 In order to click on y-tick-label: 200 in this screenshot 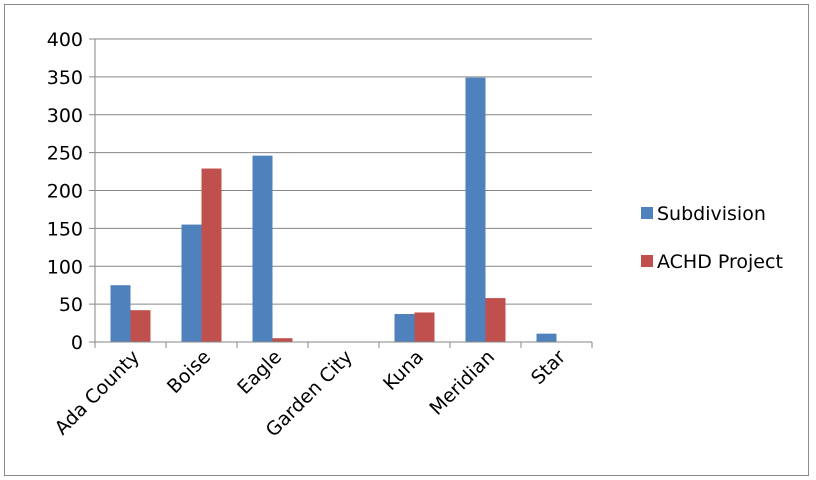, I will do `click(65, 192)`.